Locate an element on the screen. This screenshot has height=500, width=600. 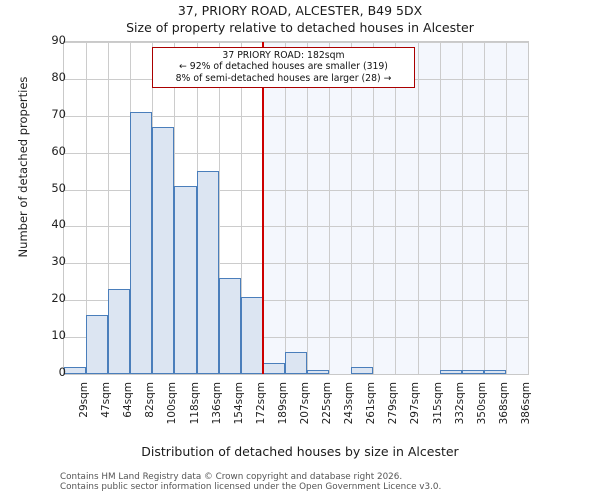
bar-350sqm is located at coordinates (472, 372).